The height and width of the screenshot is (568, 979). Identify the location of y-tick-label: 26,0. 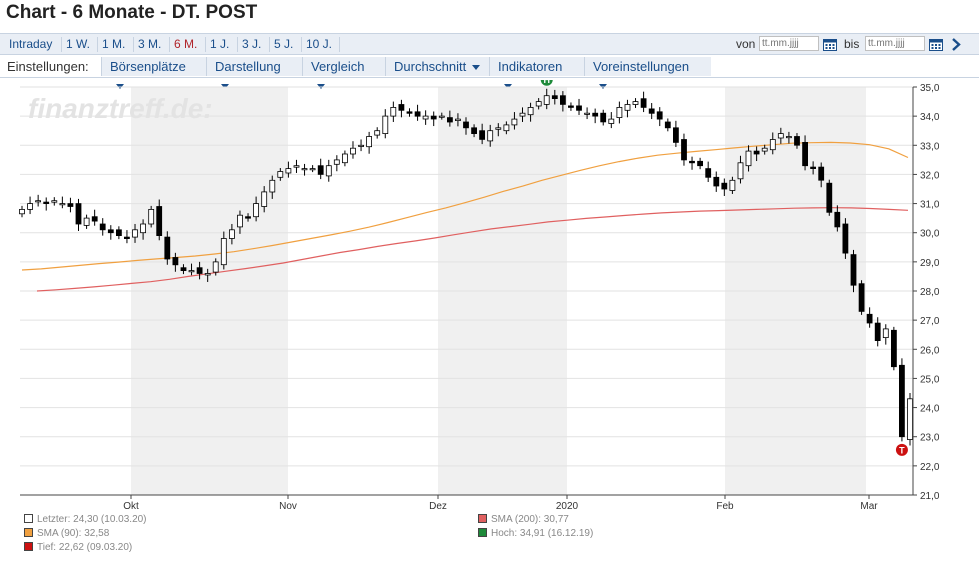
(930, 350).